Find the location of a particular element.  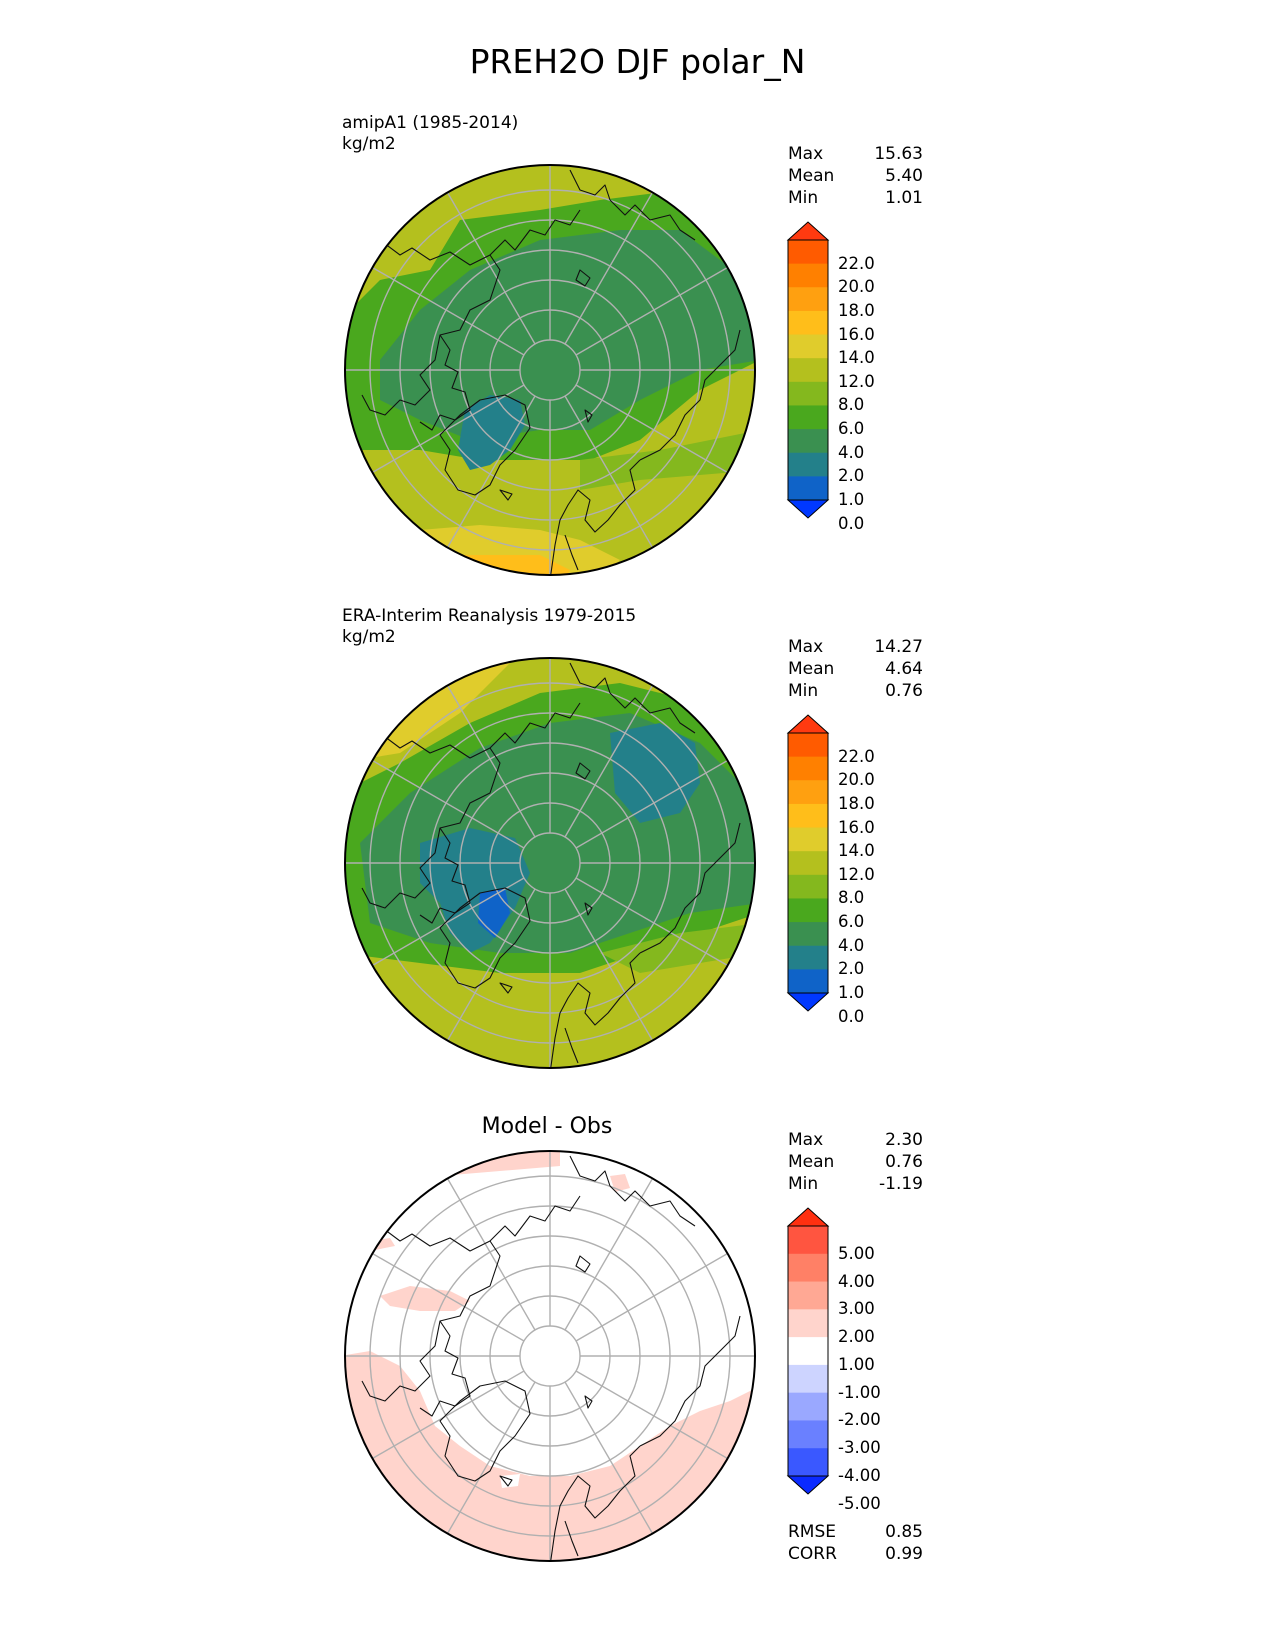

stat-rmse-value: 0.85 is located at coordinates (904, 1532).